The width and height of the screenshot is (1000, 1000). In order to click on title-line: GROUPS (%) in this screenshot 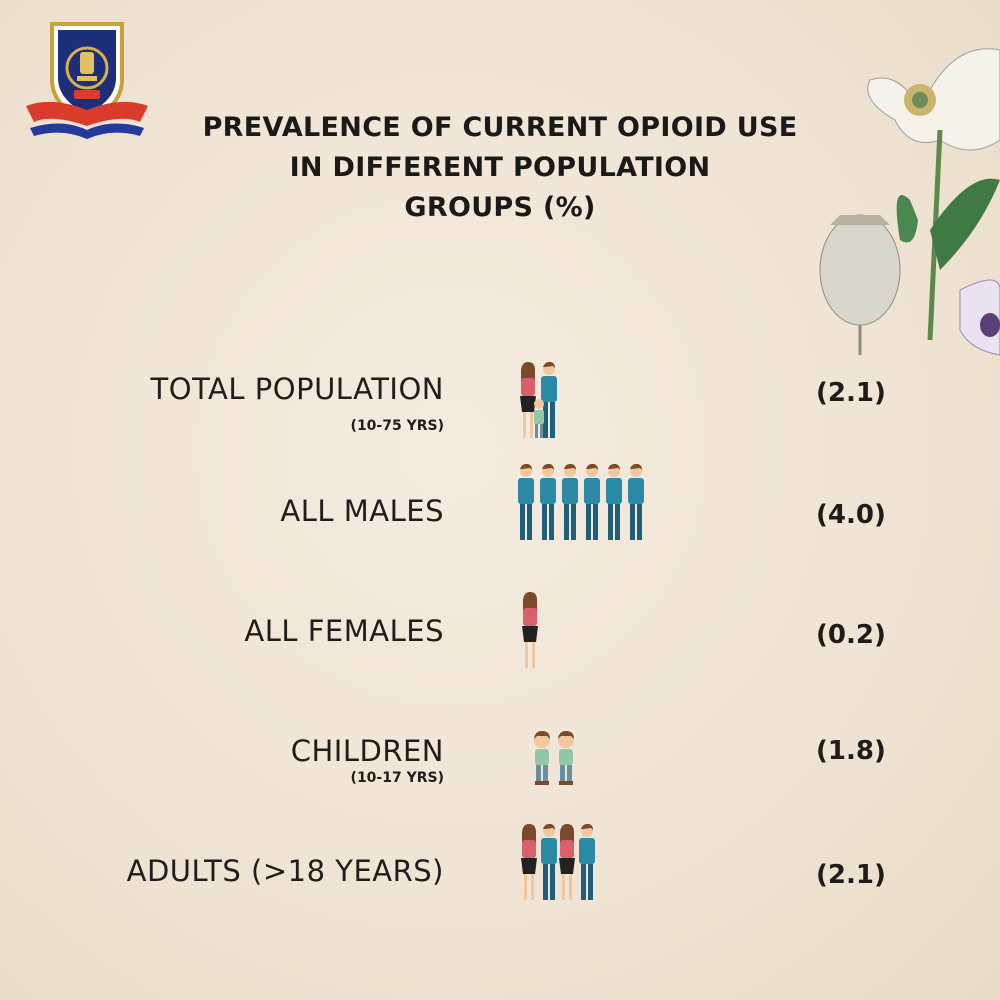, I will do `click(500, 207)`.